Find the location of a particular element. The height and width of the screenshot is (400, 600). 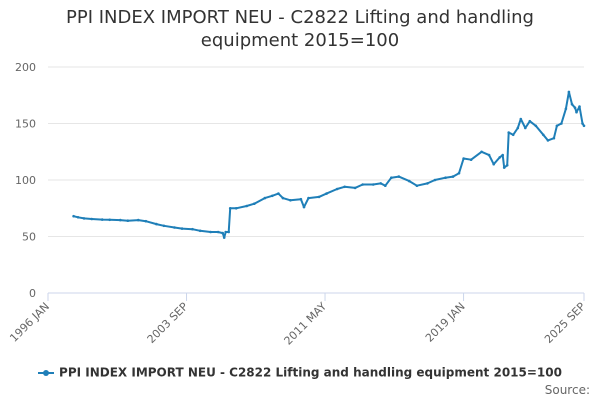

y-axis-tick-labels: 0 50 100 150 200 is located at coordinates (25, 180).